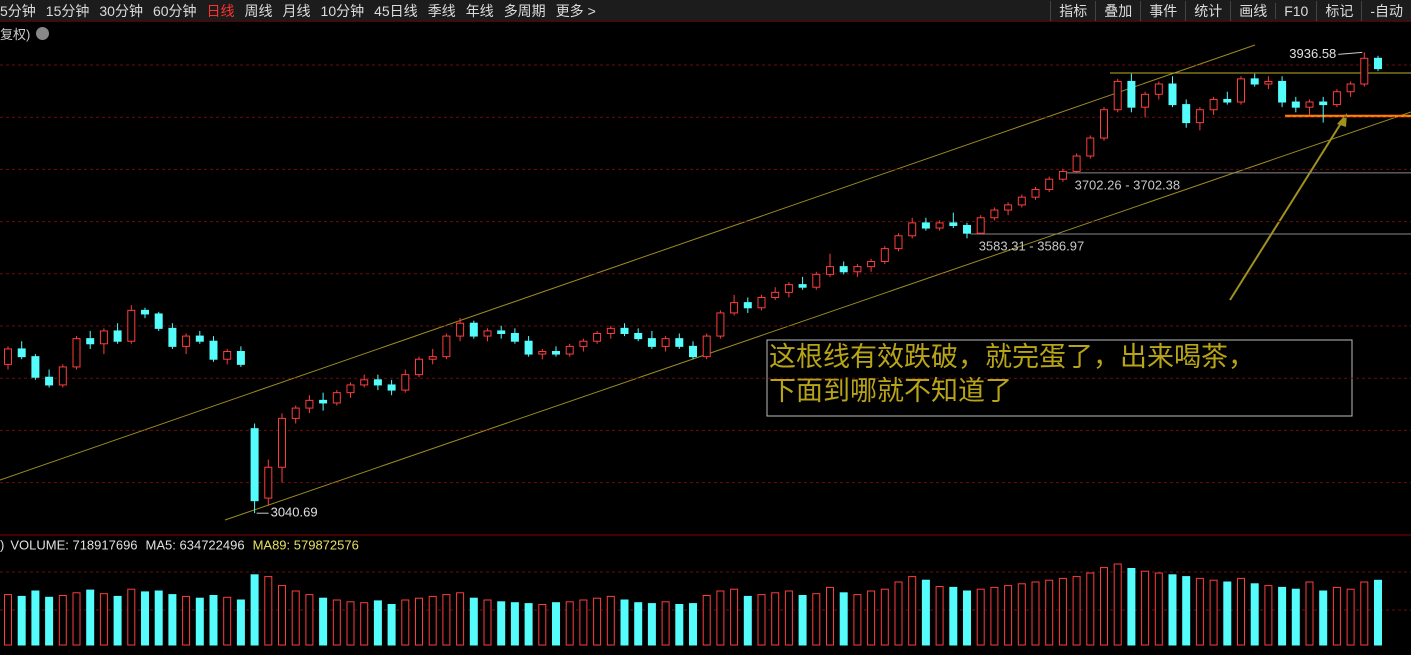  Describe the element at coordinates (67, 10) in the screenshot. I see `period-tab: 15分钟` at that location.